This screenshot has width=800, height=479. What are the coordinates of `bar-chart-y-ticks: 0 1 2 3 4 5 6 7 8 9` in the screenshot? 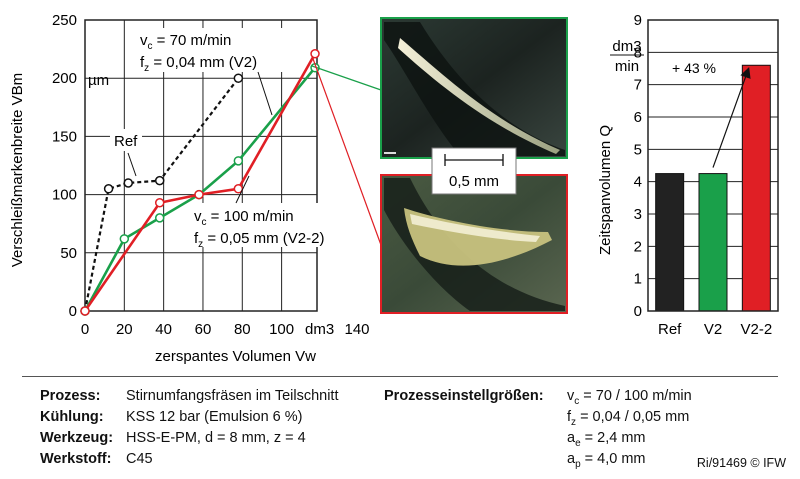 It's located at (638, 166).